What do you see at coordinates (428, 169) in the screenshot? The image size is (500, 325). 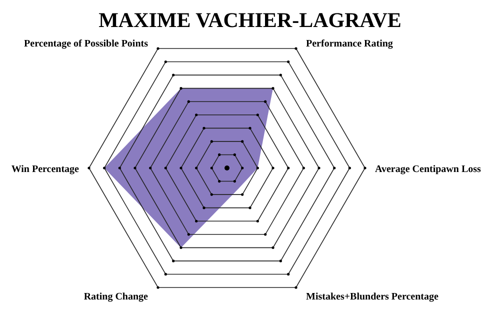 I see `spoke-label: Average Centipawn Loss` at bounding box center [428, 169].